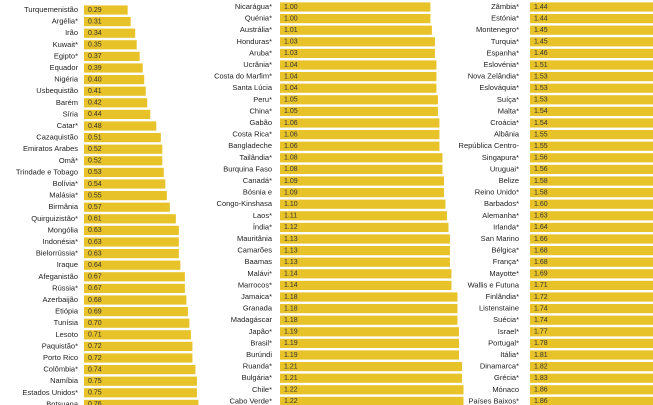 Image resolution: width=653 pixels, height=405 pixels. I want to click on value-label: 1.72, so click(541, 297).